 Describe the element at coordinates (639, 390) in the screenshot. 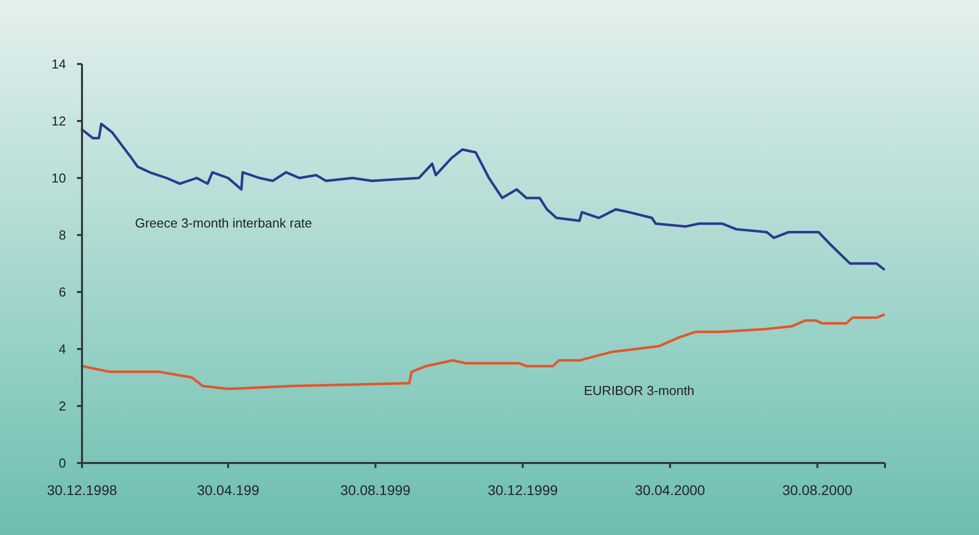

I see `series-label: EURIBOR 3-month` at that location.